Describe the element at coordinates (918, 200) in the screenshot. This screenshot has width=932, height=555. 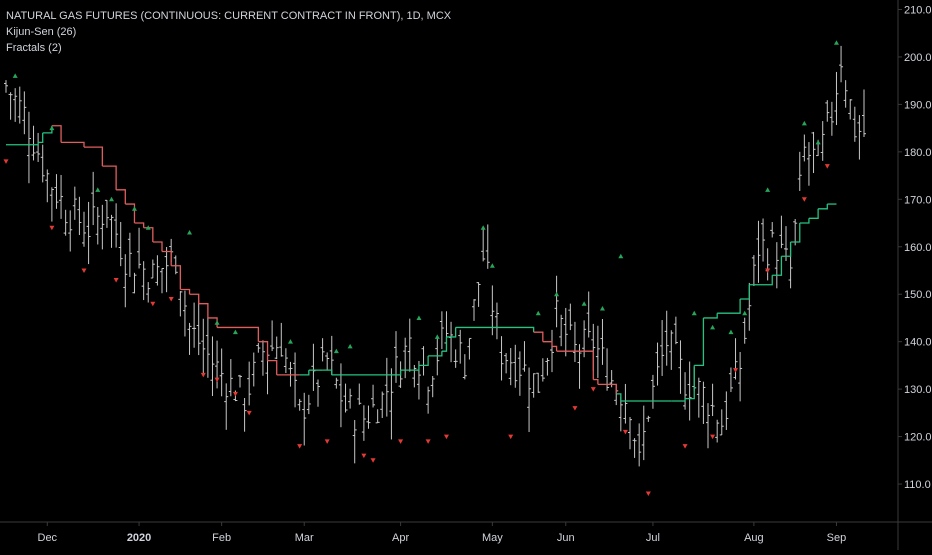
I see `y-tick-label: 170.0` at that location.